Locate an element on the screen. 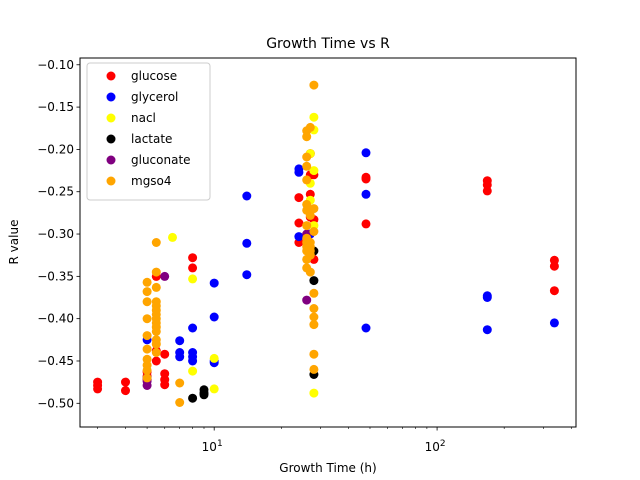 The height and width of the screenshot is (480, 640). y-tick-label: −0.50 is located at coordinates (55, 403).